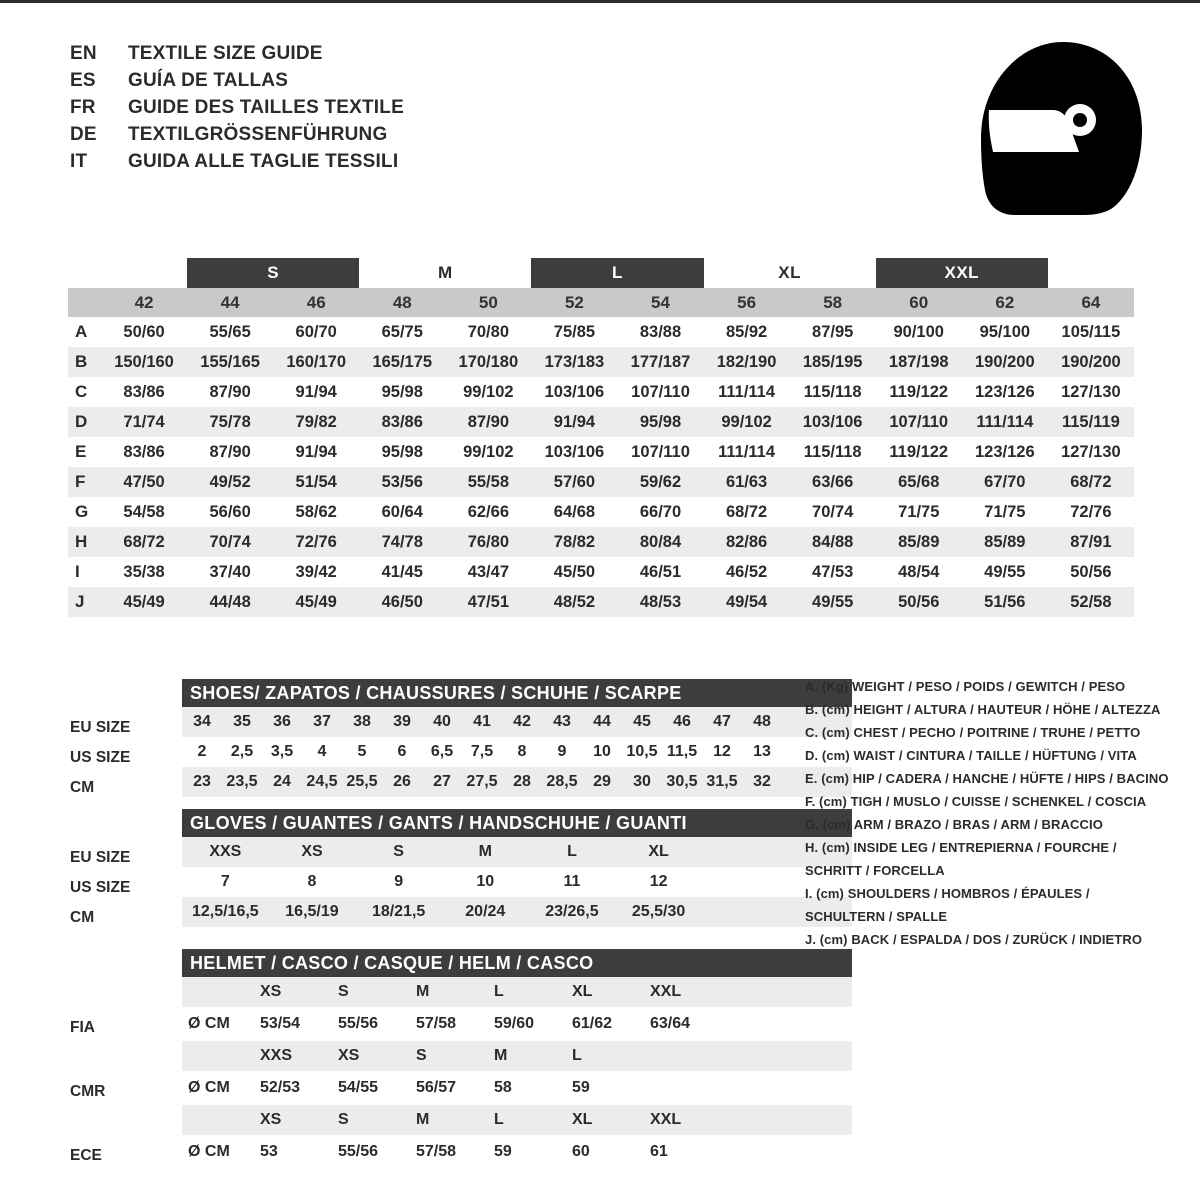  Describe the element at coordinates (144, 511) in the screenshot. I see `measurement-cell: 54/58` at that location.